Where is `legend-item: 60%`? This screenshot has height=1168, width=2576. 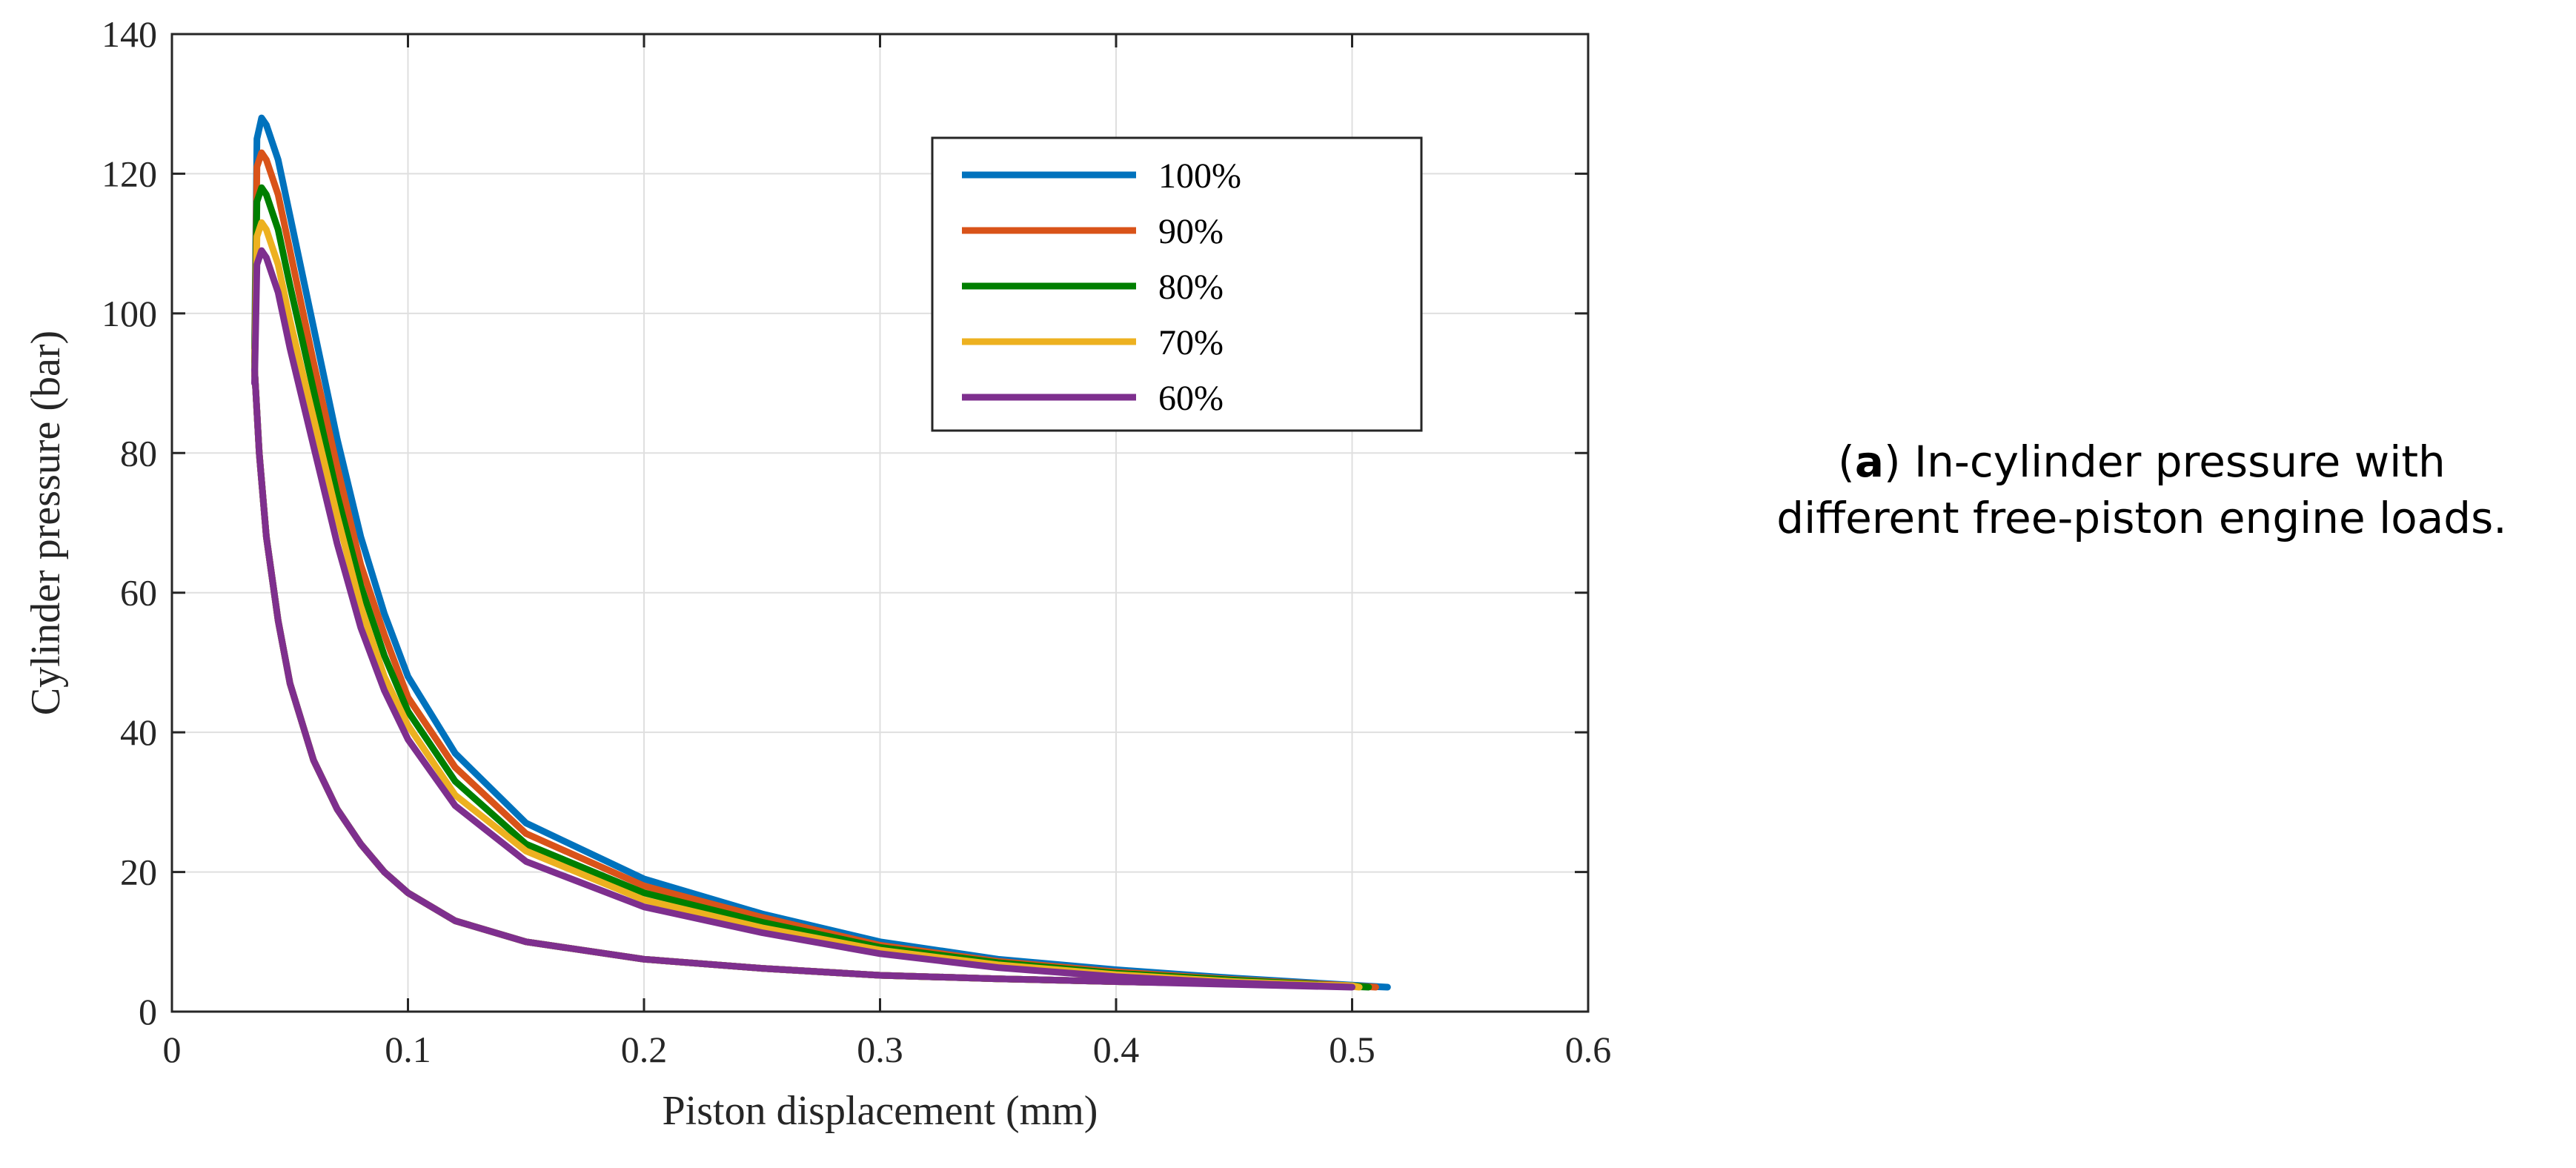 legend-item: 60% is located at coordinates (1093, 398).